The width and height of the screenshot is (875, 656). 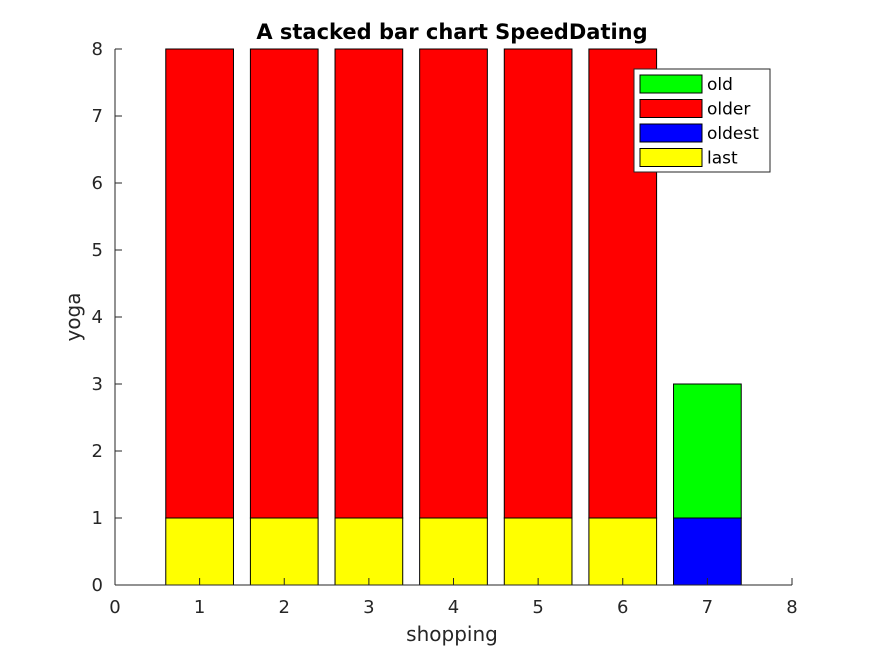 I want to click on x-tick-label-5: 5, so click(x=537, y=607).